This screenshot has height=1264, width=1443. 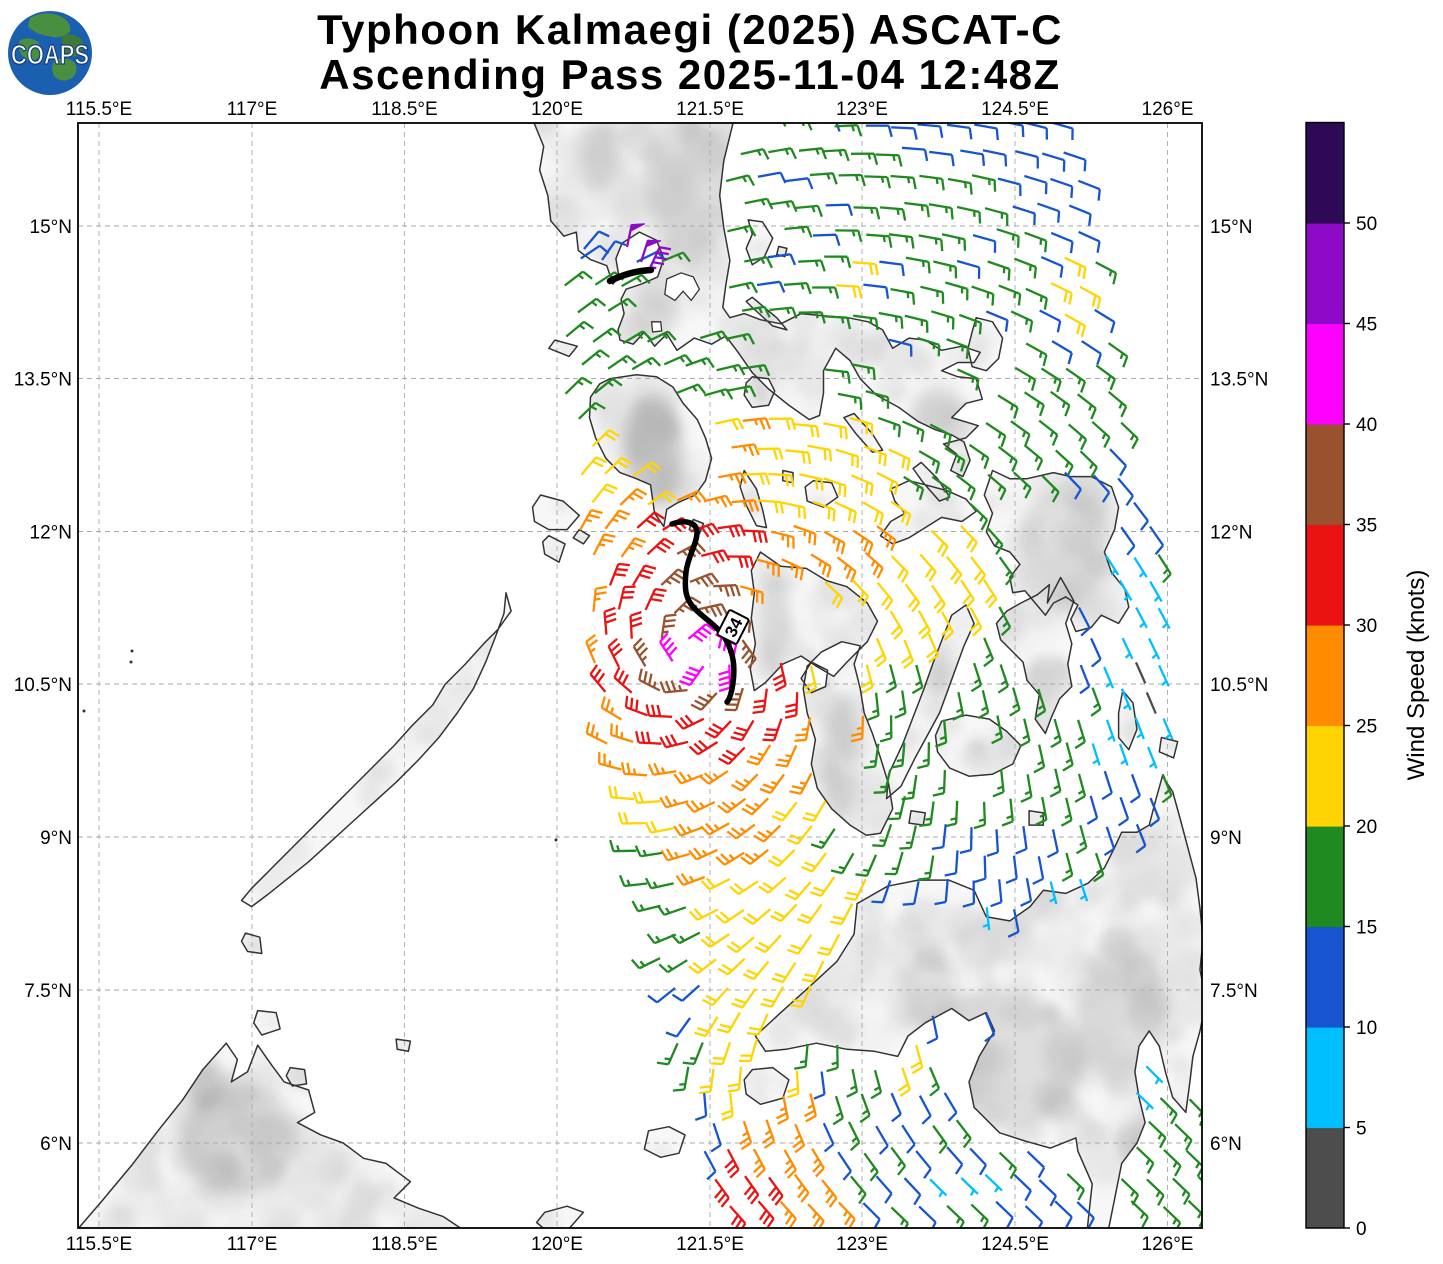 I want to click on svg-text: 35, so click(x=1366, y=526).